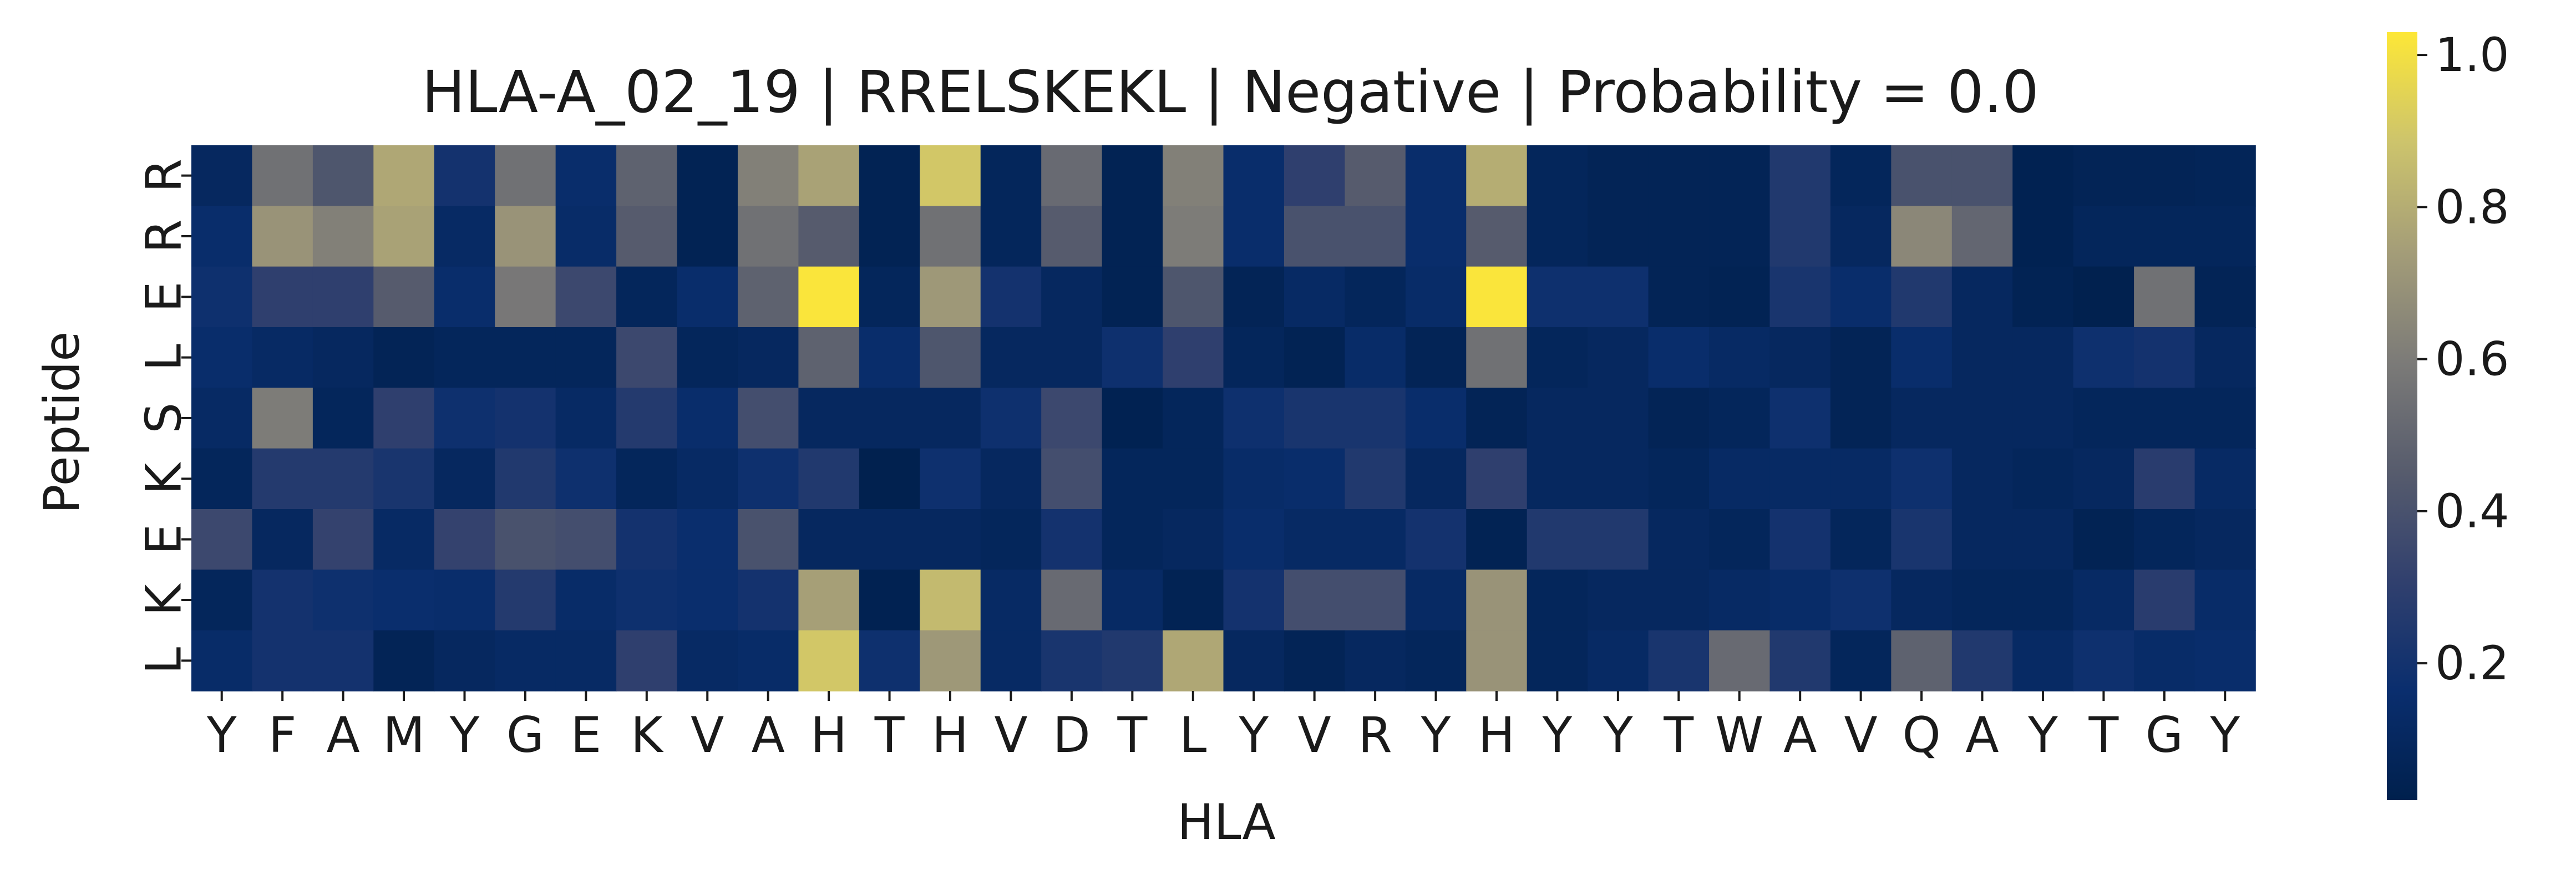 This screenshot has height=885, width=2576. What do you see at coordinates (950, 735) in the screenshot?
I see `x-tick-label: H` at bounding box center [950, 735].